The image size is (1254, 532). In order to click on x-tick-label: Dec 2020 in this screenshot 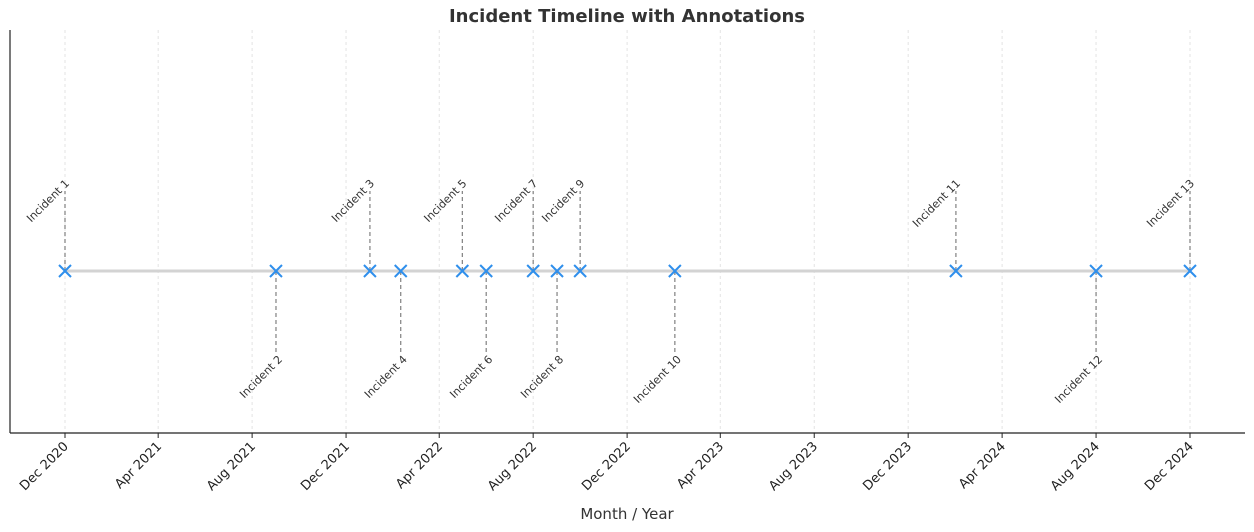, I will do `click(44, 466)`.